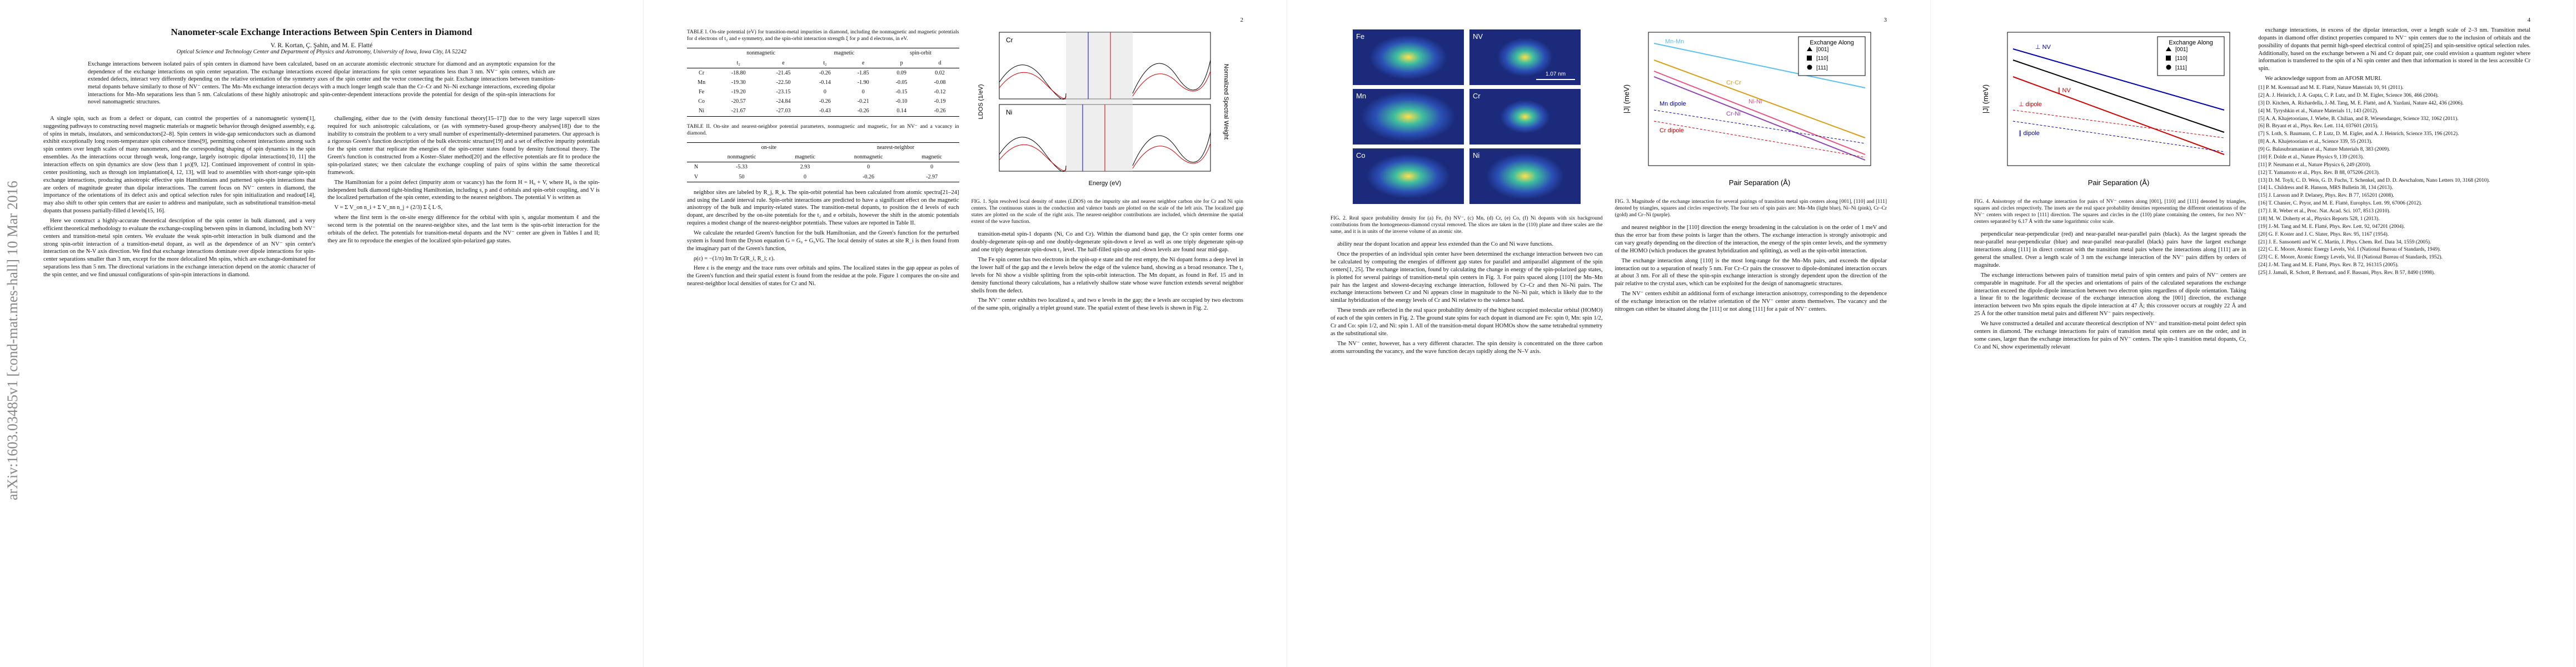  I want to click on page-number: 4, so click(2529, 20).